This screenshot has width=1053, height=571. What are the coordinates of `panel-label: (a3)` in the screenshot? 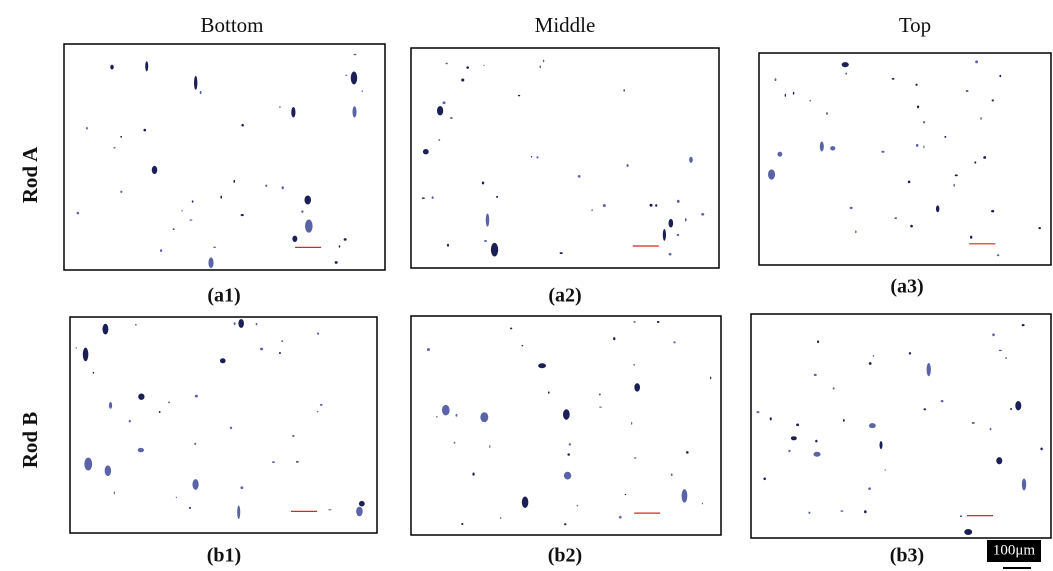 It's located at (906, 287).